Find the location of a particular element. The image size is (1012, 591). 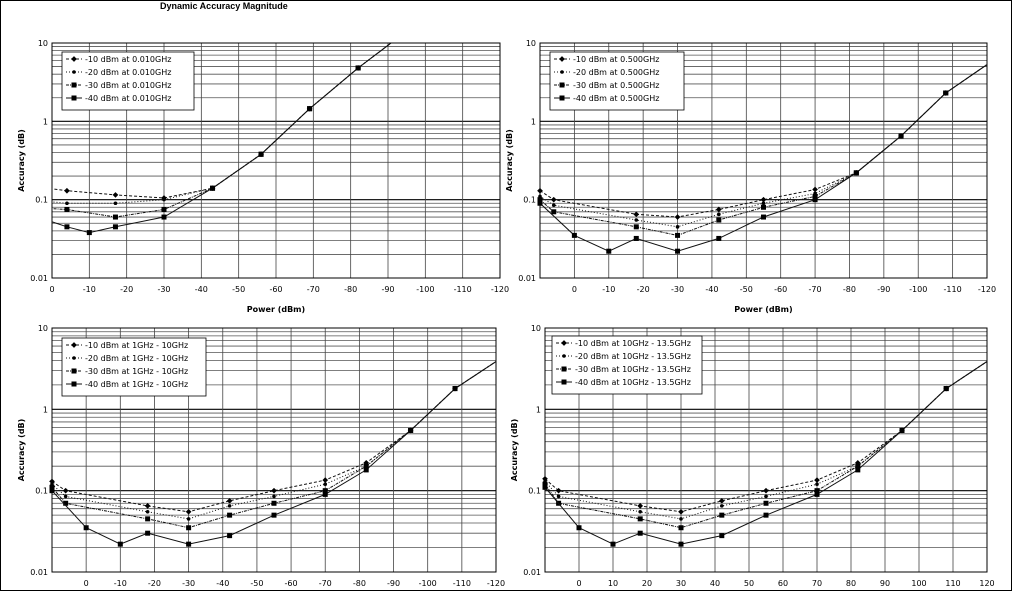

legend-label: -30 dBm at 1GHz - 10GHz is located at coordinates (136, 371).